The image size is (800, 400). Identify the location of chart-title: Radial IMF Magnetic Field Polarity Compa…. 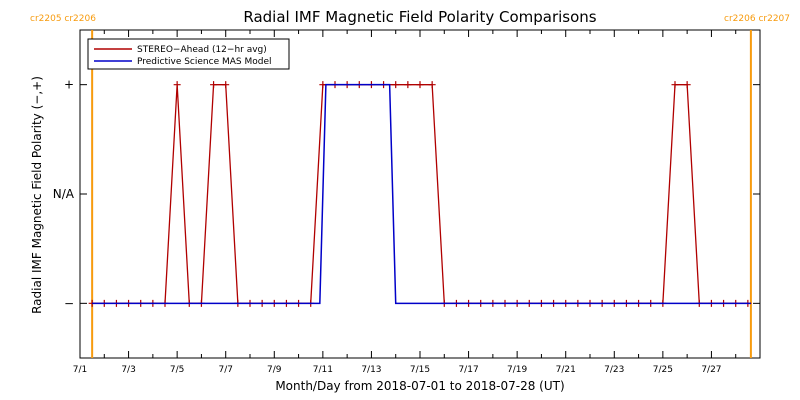
(419, 17).